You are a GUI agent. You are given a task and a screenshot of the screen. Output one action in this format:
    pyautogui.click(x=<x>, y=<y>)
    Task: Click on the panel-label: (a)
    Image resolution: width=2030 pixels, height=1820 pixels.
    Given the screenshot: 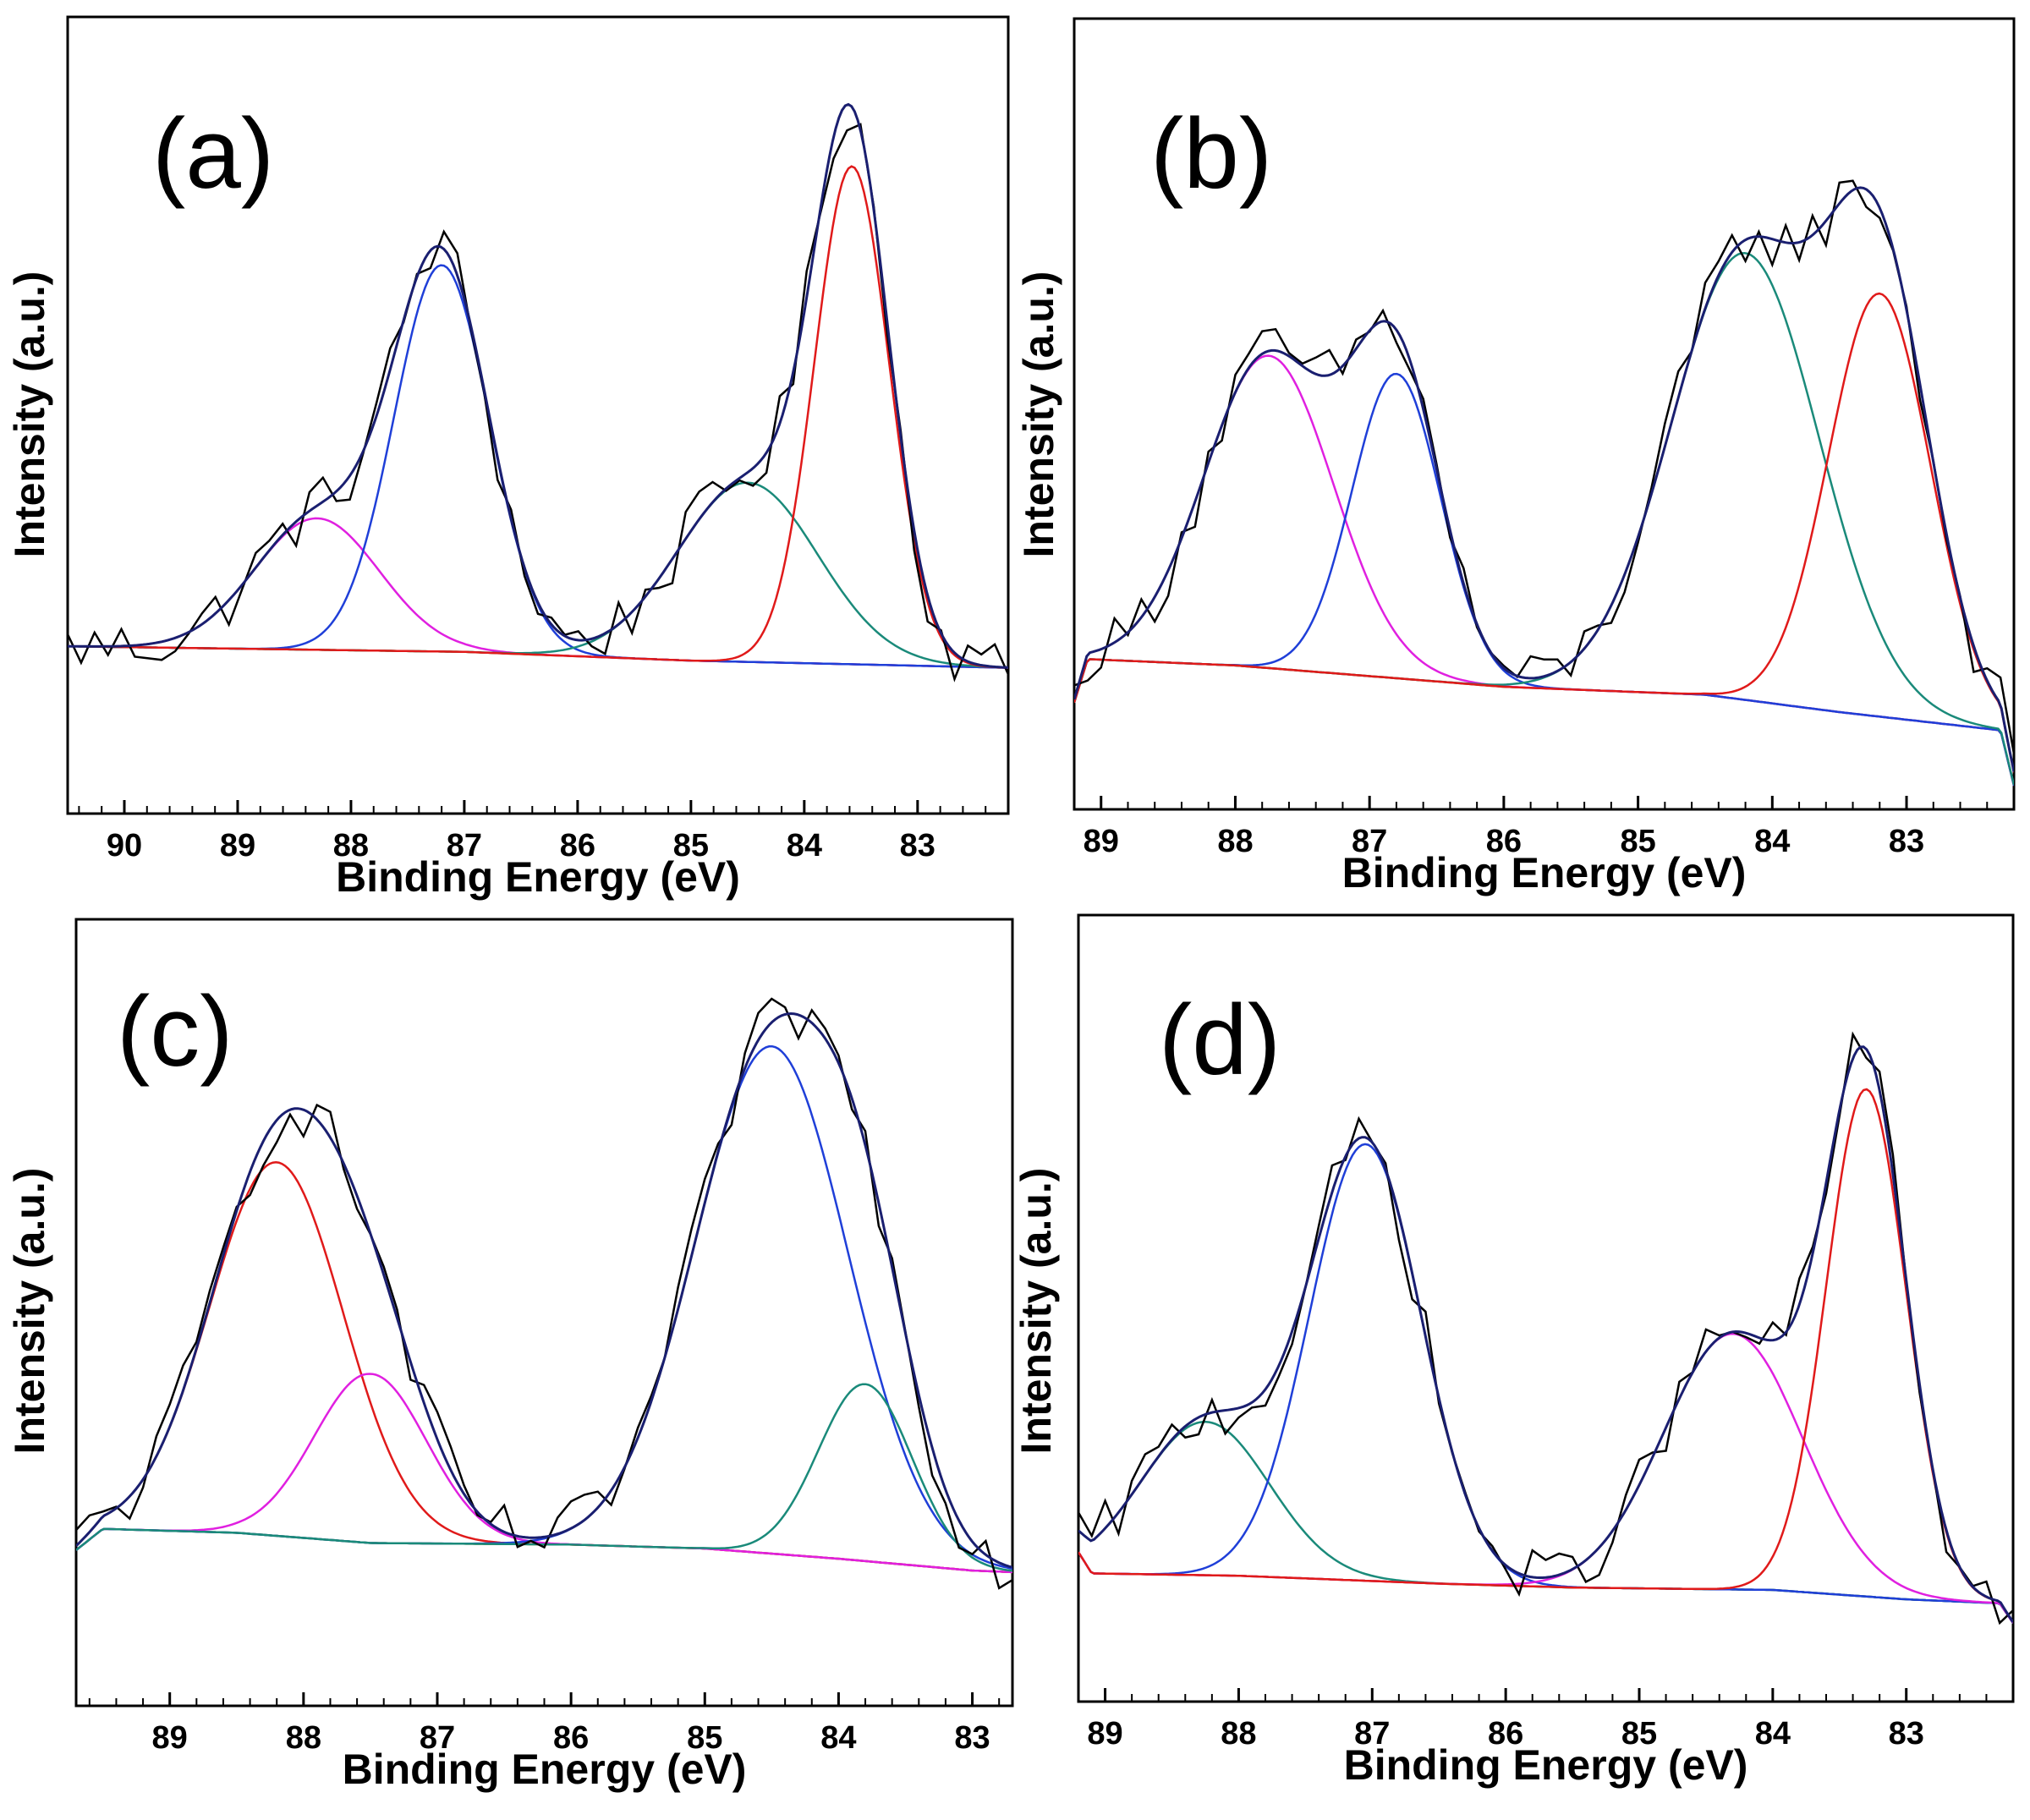 What is the action you would take?
    pyautogui.click(x=213, y=154)
    